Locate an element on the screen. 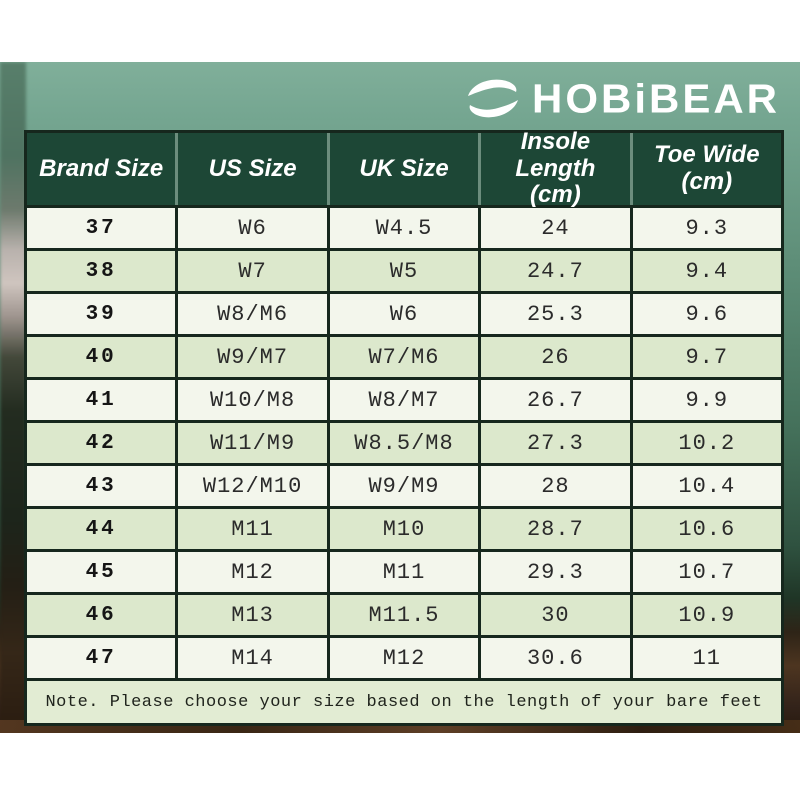 This screenshot has width=800, height=800. size-cell: 25.3 is located at coordinates (555, 314).